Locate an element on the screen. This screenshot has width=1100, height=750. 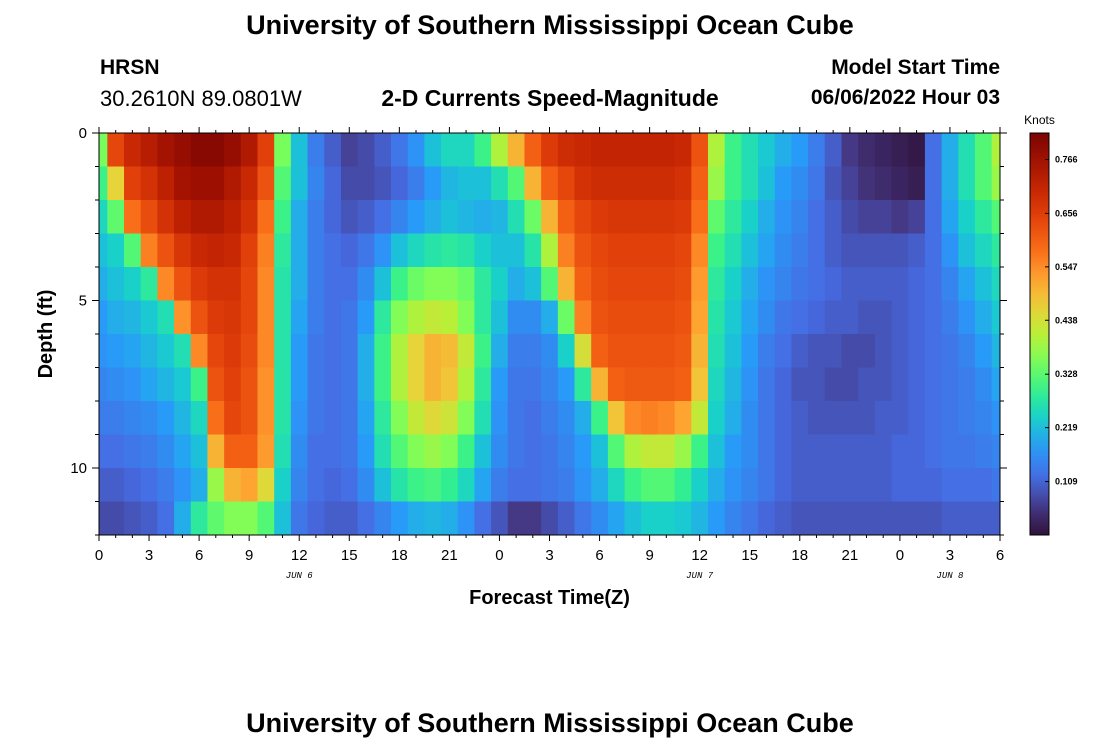
colorbar-tick-label: 0.109 is located at coordinates (1066, 482).